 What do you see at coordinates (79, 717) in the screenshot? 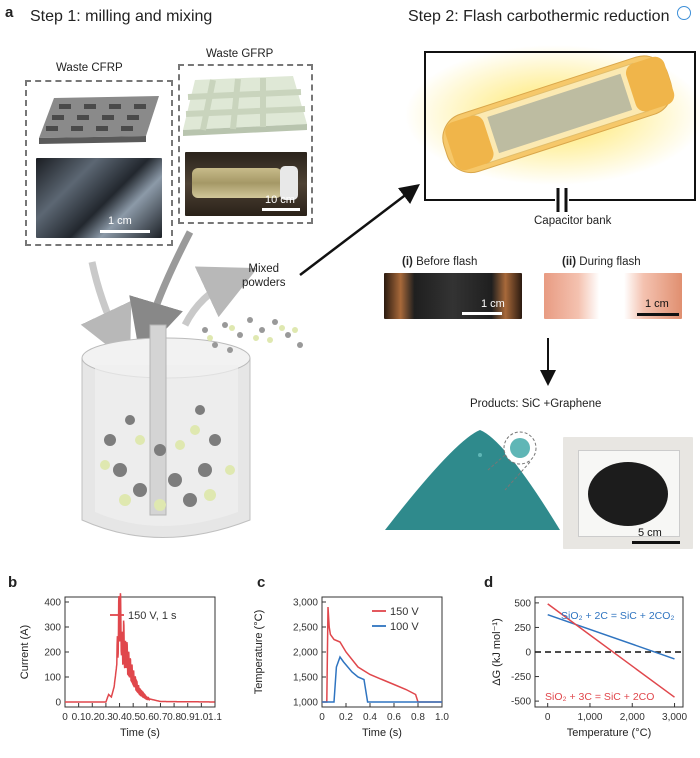
I see `x-tick-label-b-1: 0.1` at bounding box center [79, 717].